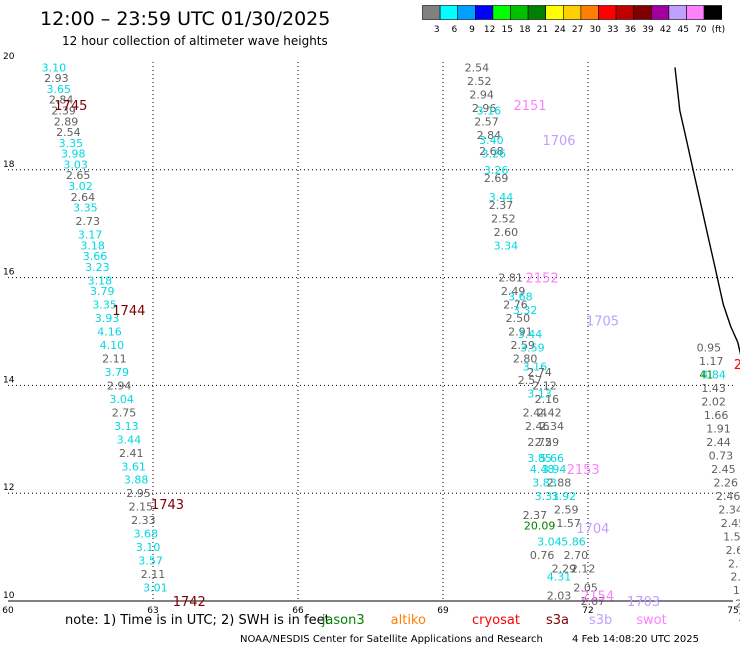  What do you see at coordinates (88, 221) in the screenshot?
I see `data-point-label: 2.73` at bounding box center [88, 221].